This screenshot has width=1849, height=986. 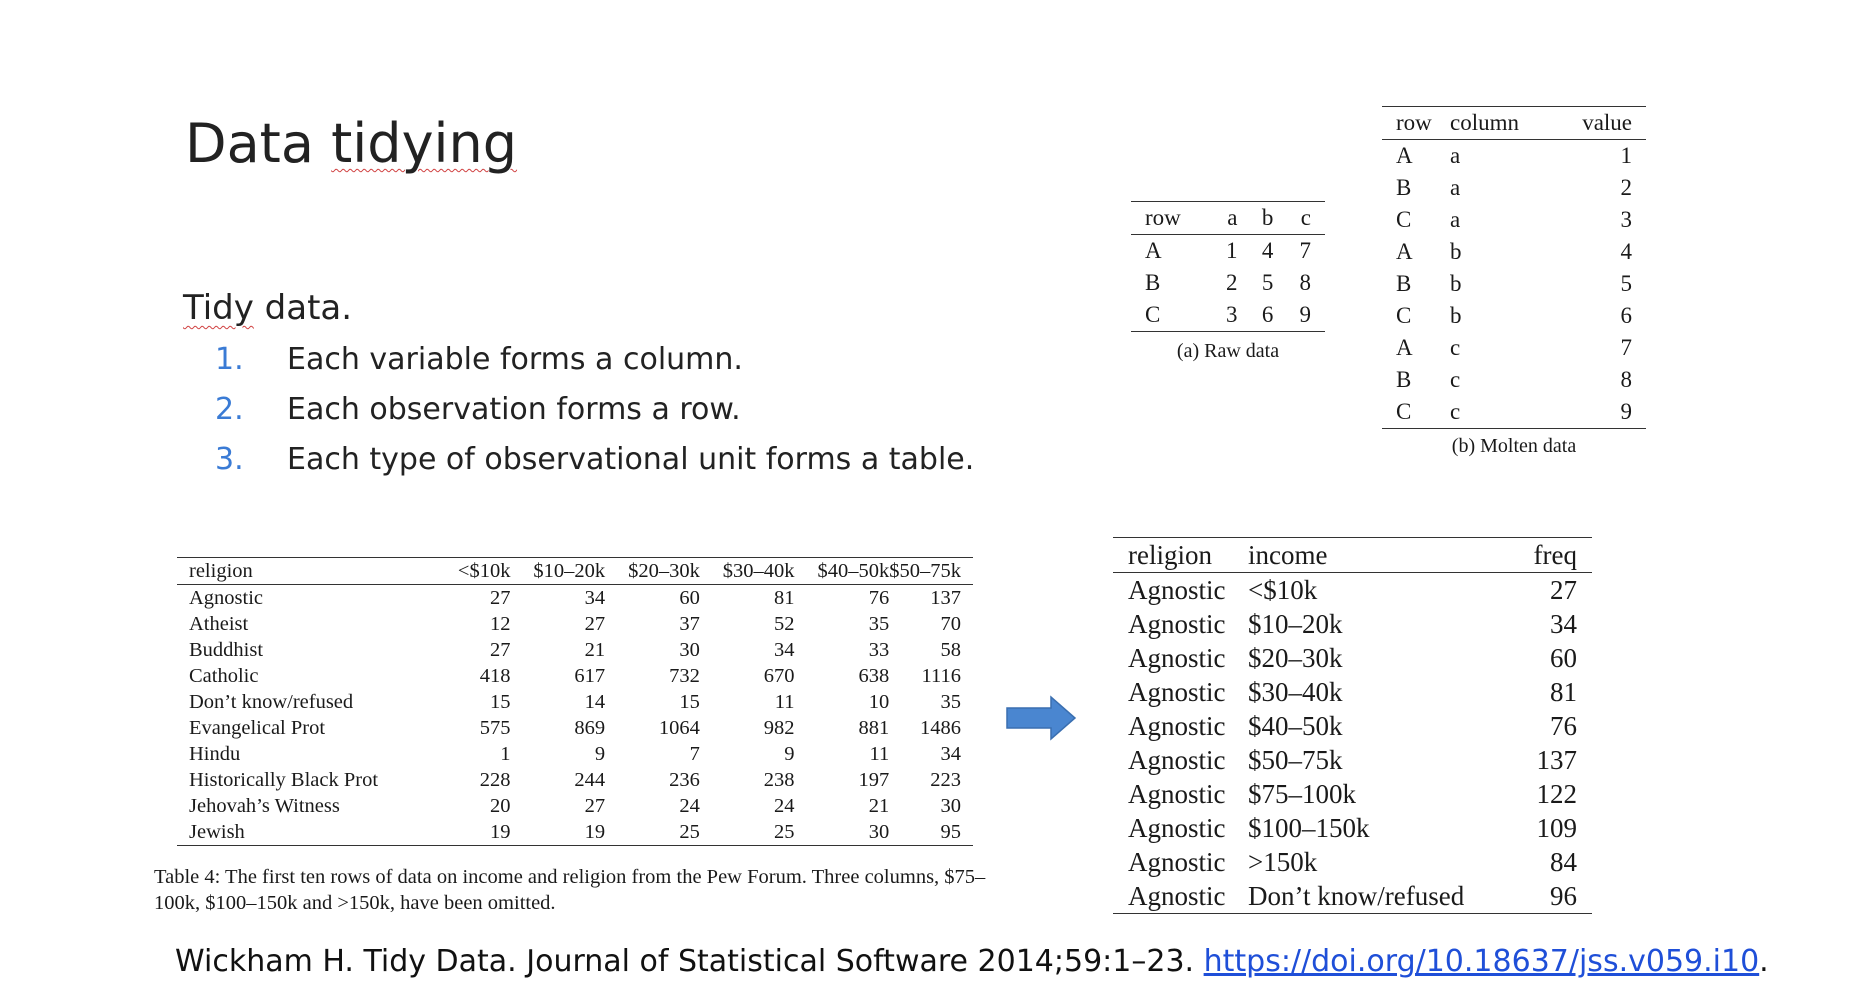 What do you see at coordinates (1295, 692) in the screenshot?
I see `long-cell: $30–40k` at bounding box center [1295, 692].